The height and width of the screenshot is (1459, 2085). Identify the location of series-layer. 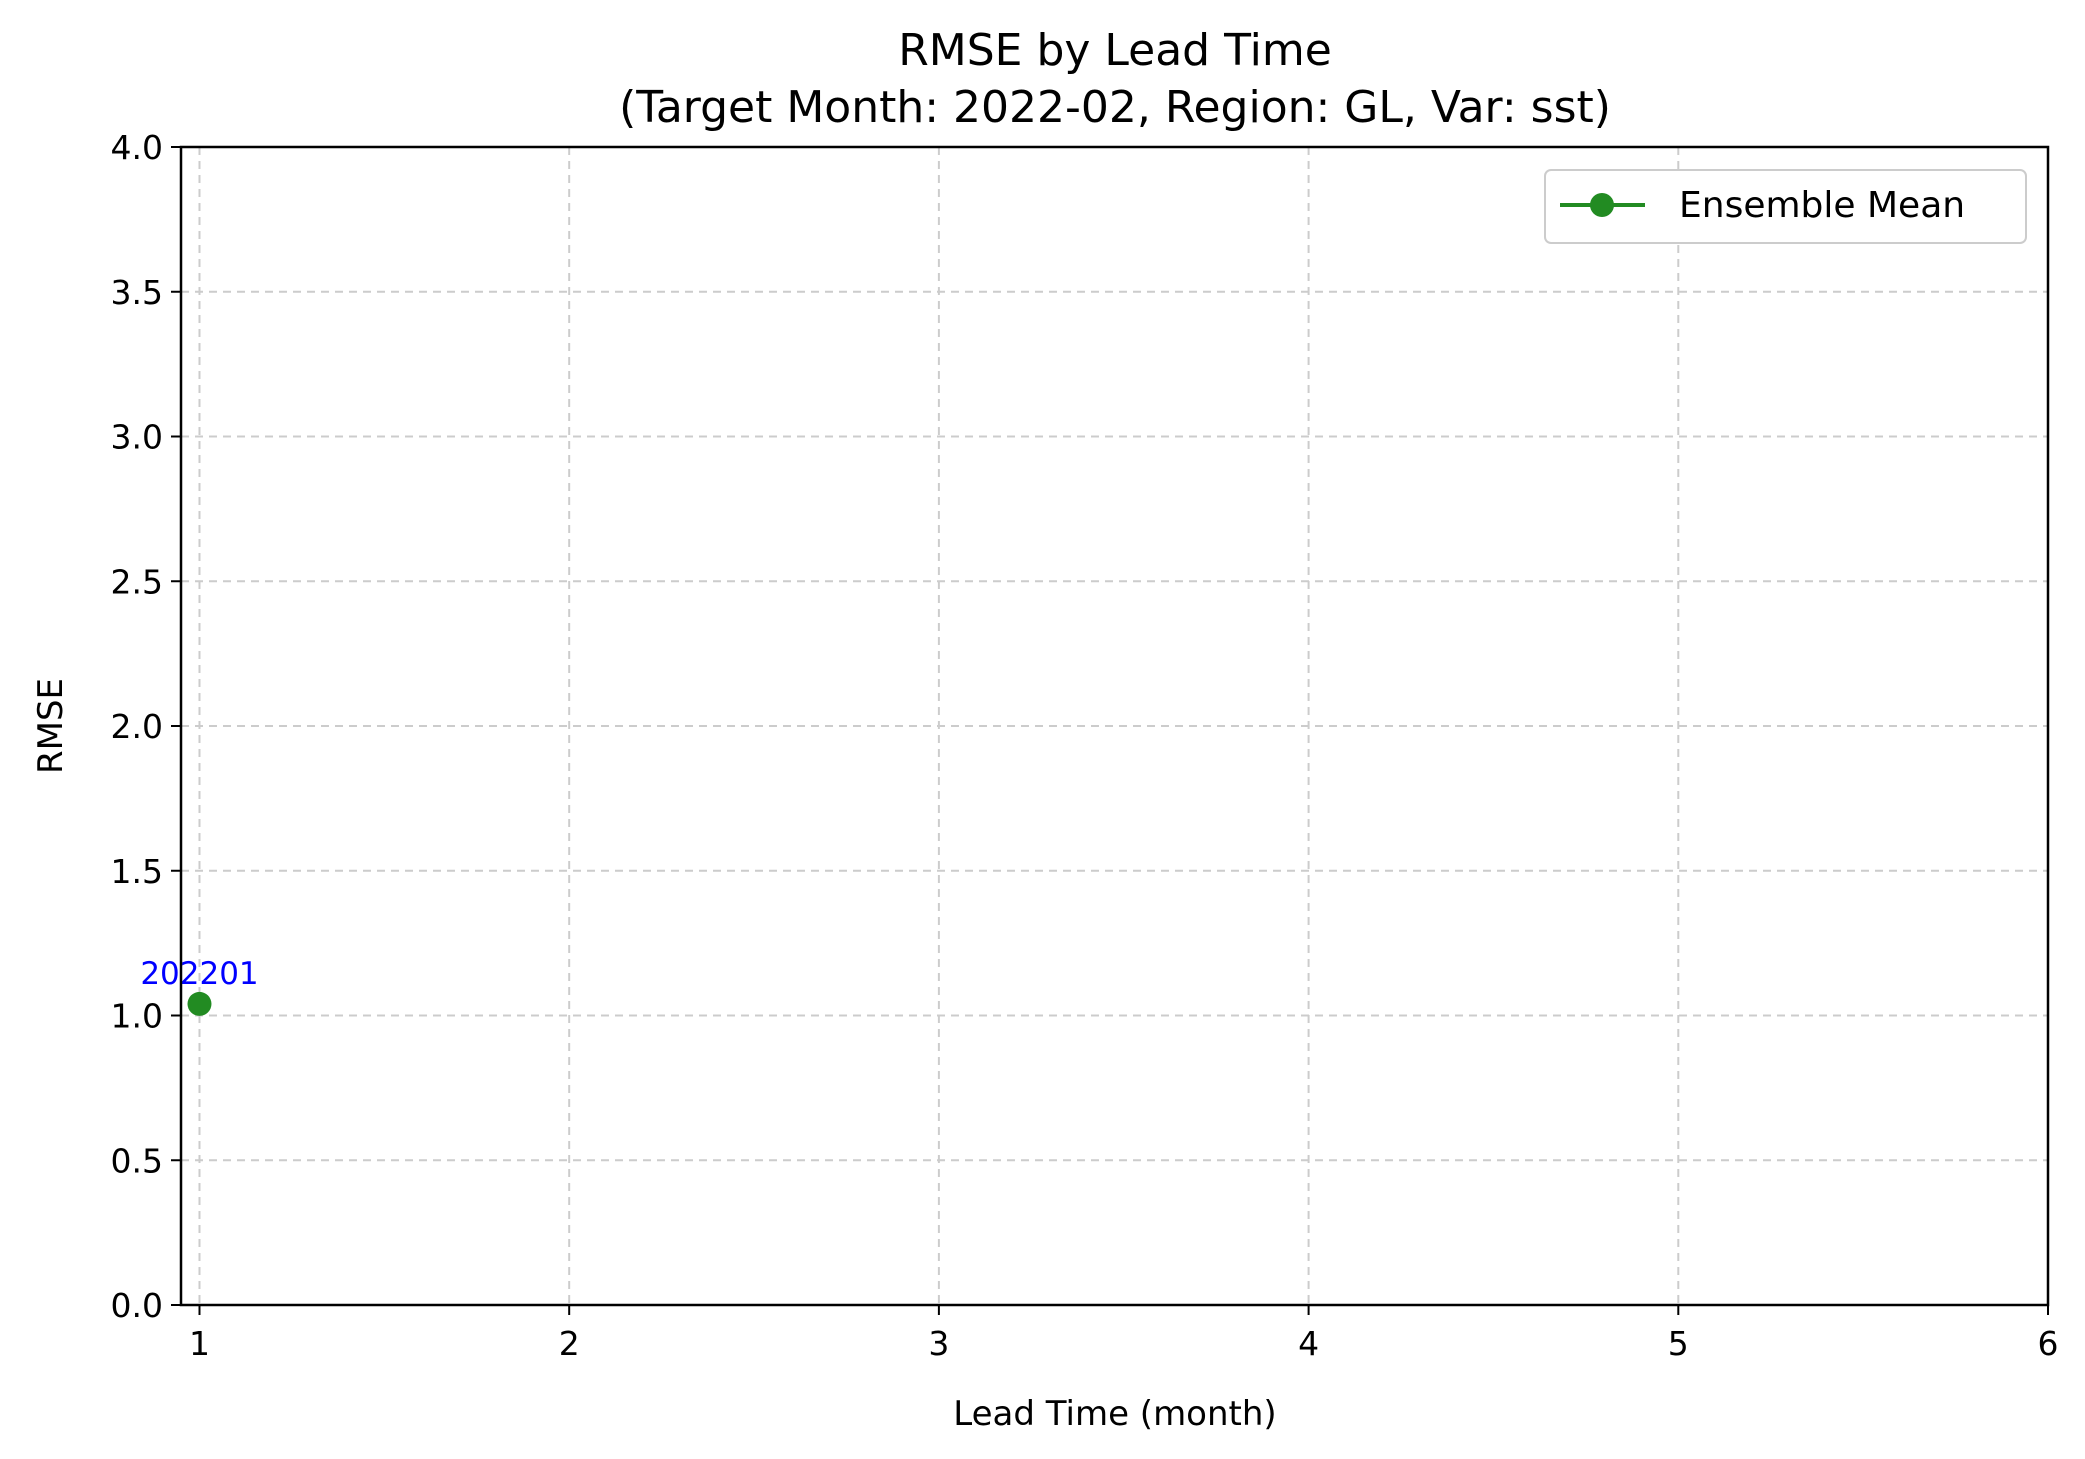
(199, 1003).